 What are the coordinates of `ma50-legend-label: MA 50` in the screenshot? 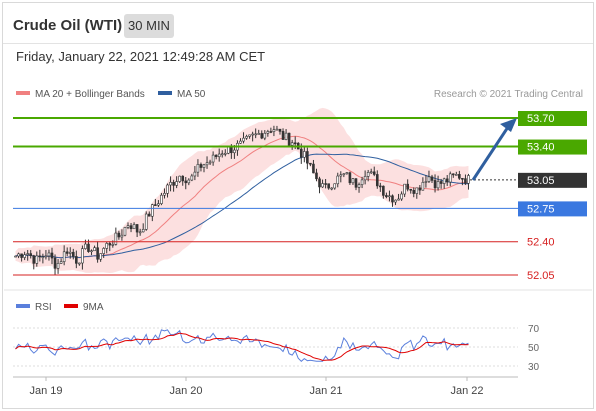 It's located at (191, 94).